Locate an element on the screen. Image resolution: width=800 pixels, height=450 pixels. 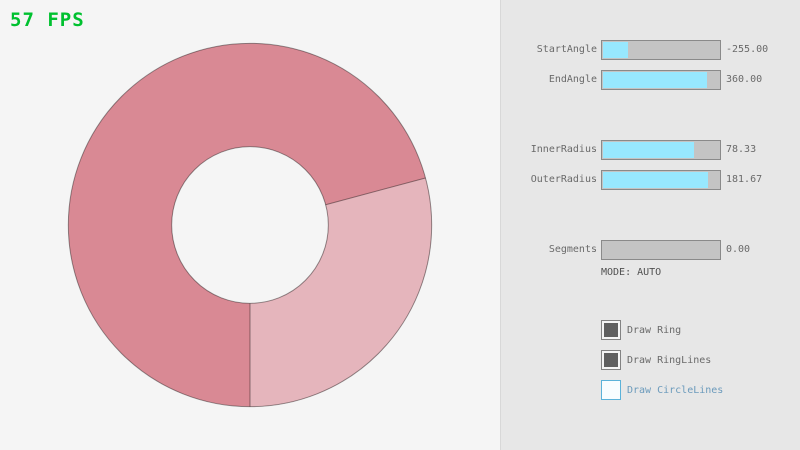
outerradius-slider-fill is located at coordinates (656, 180).